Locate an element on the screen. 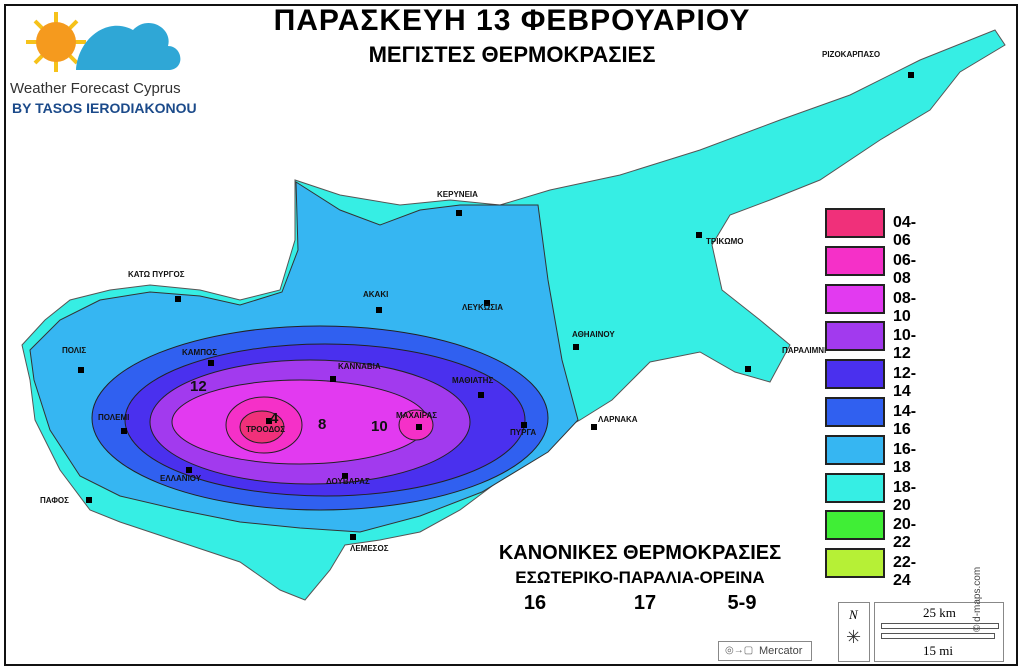 The image size is (1024, 670). place-label: ΠΑΡΑΛΙΜΝΙ is located at coordinates (804, 350).